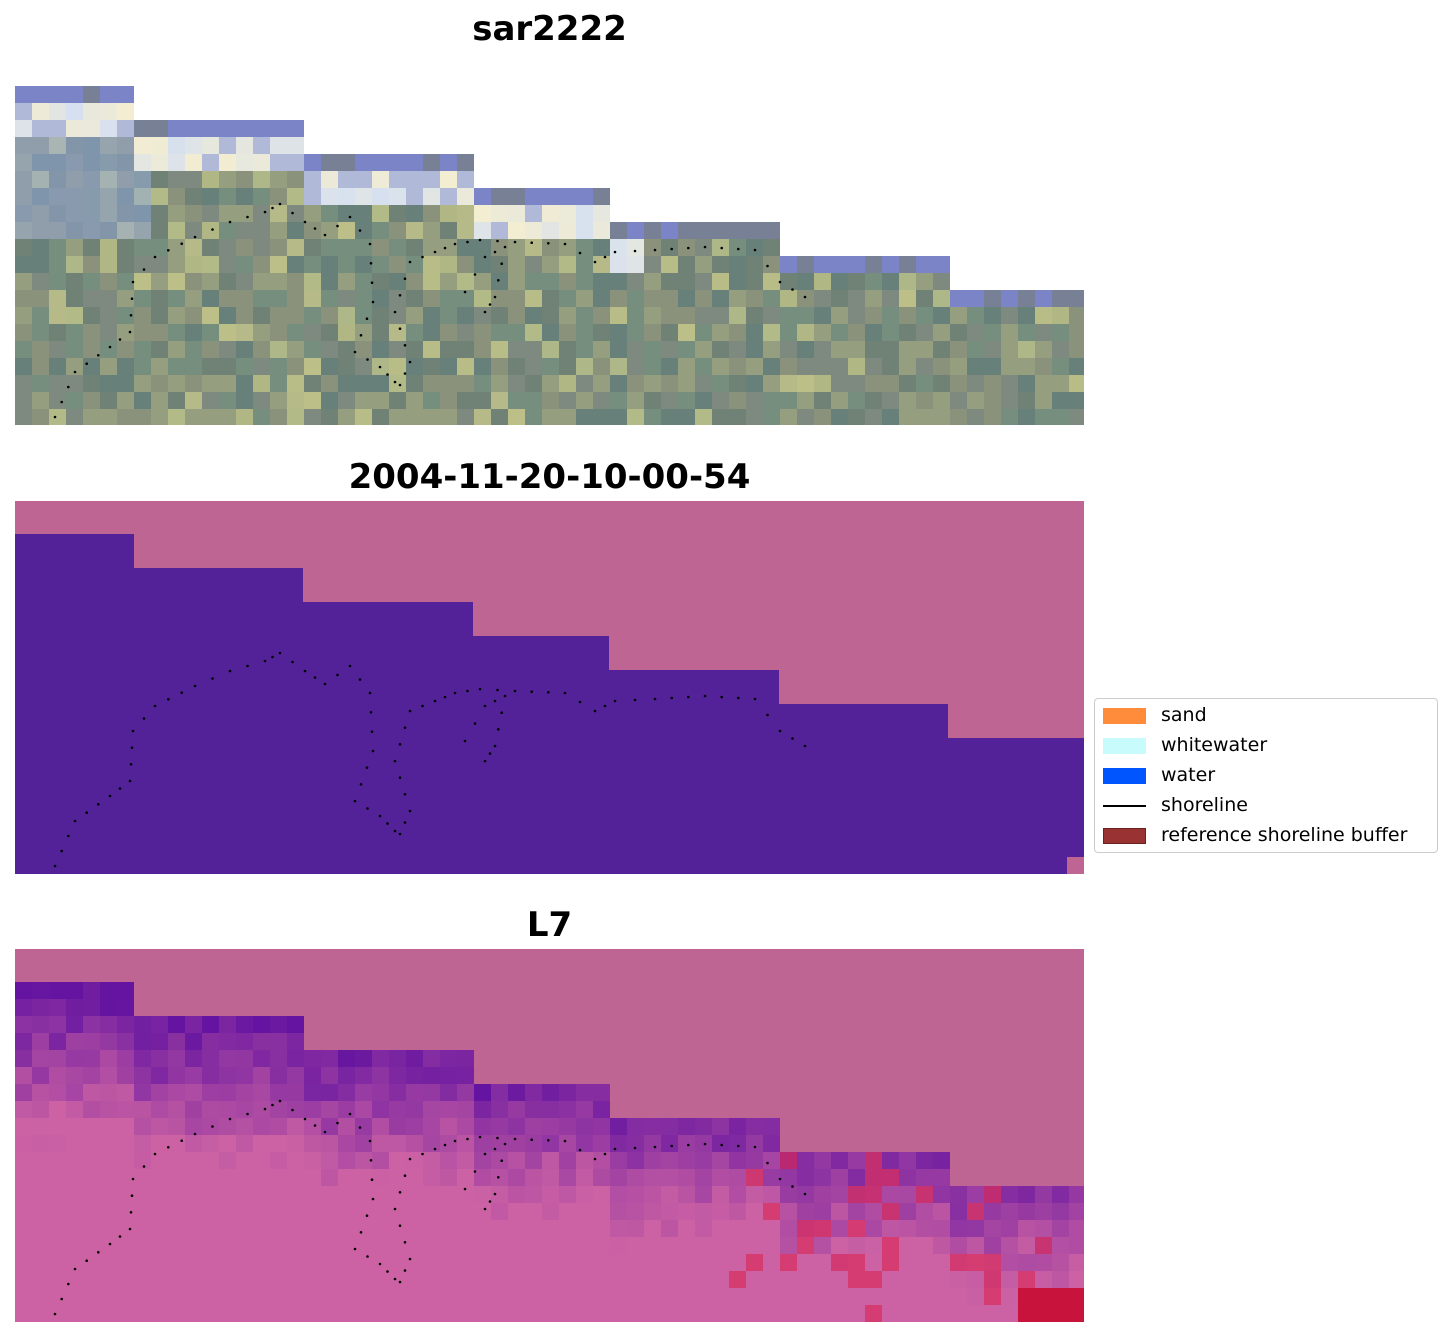 Image resolution: width=1455 pixels, height=1337 pixels. I want to click on reference-buffer-swatch, so click(1124, 836).